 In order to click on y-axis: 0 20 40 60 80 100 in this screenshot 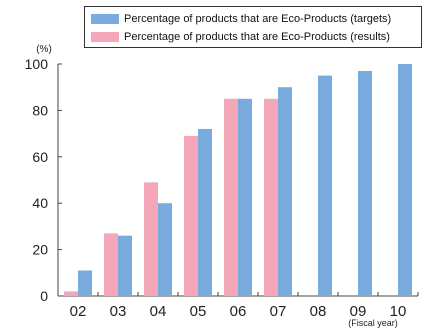, I will do `click(43, 180)`.